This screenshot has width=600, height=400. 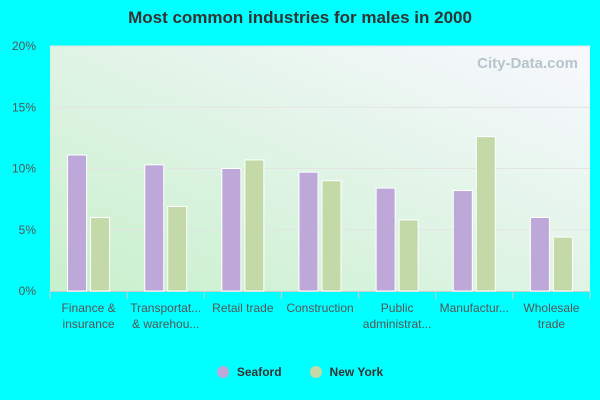 What do you see at coordinates (24, 107) in the screenshot?
I see `y-tick-label: 15%` at bounding box center [24, 107].